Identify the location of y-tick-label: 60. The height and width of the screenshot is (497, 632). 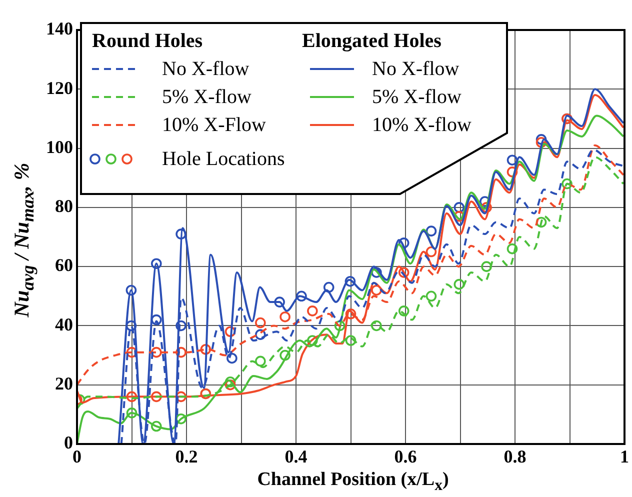
(64, 265).